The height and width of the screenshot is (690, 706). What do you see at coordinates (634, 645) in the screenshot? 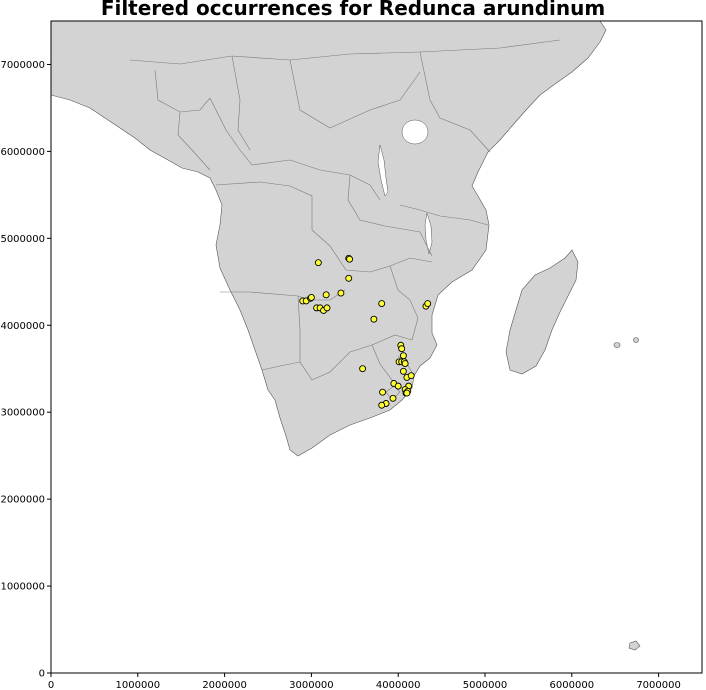
I see `island-kerguelen` at bounding box center [634, 645].